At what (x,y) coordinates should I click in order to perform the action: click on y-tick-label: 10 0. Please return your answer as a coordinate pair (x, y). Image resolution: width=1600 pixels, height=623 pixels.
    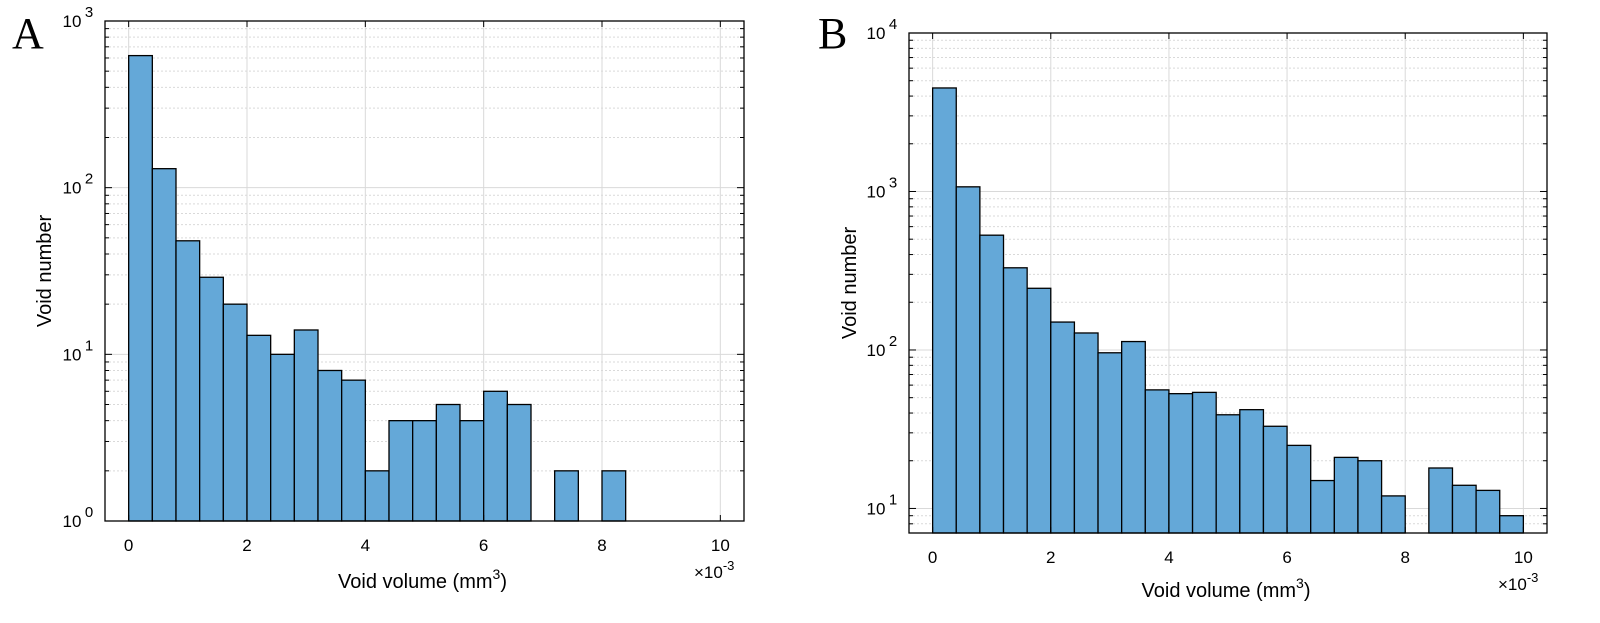
    Looking at the image, I should click on (78, 517).